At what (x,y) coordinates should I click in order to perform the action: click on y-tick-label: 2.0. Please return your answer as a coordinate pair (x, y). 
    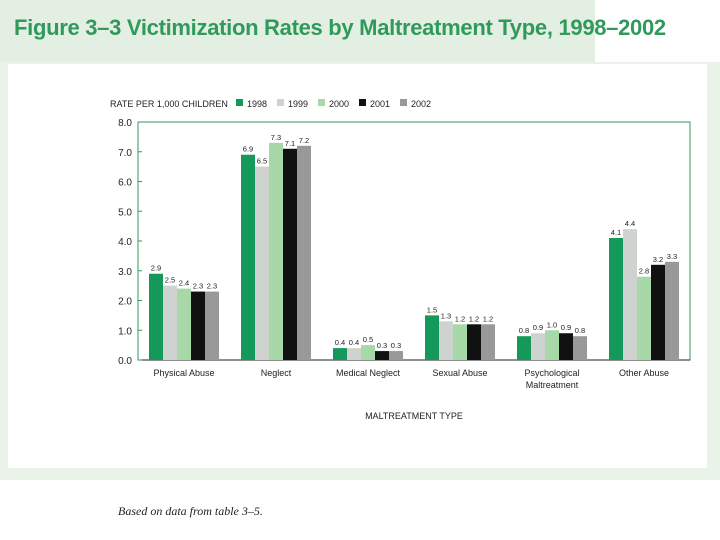
    Looking at the image, I should click on (125, 302).